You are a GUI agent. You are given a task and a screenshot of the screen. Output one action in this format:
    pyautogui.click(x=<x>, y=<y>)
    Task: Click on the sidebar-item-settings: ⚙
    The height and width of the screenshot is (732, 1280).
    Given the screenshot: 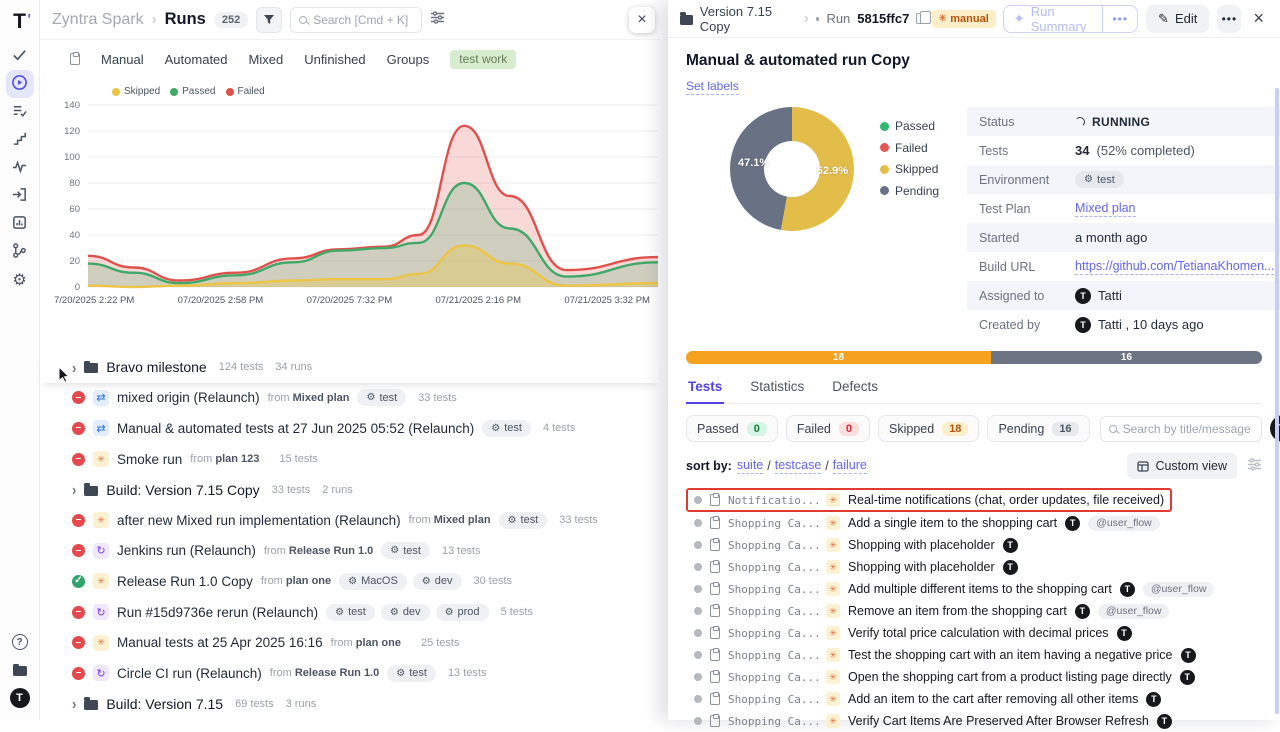 What is the action you would take?
    pyautogui.click(x=20, y=280)
    